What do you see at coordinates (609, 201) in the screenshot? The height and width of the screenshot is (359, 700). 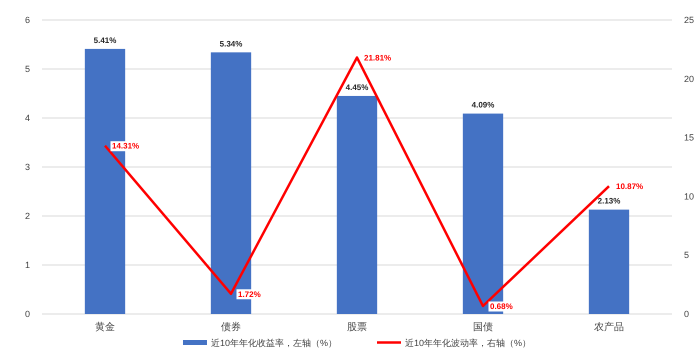 I see `data-label: 2.13%` at bounding box center [609, 201].